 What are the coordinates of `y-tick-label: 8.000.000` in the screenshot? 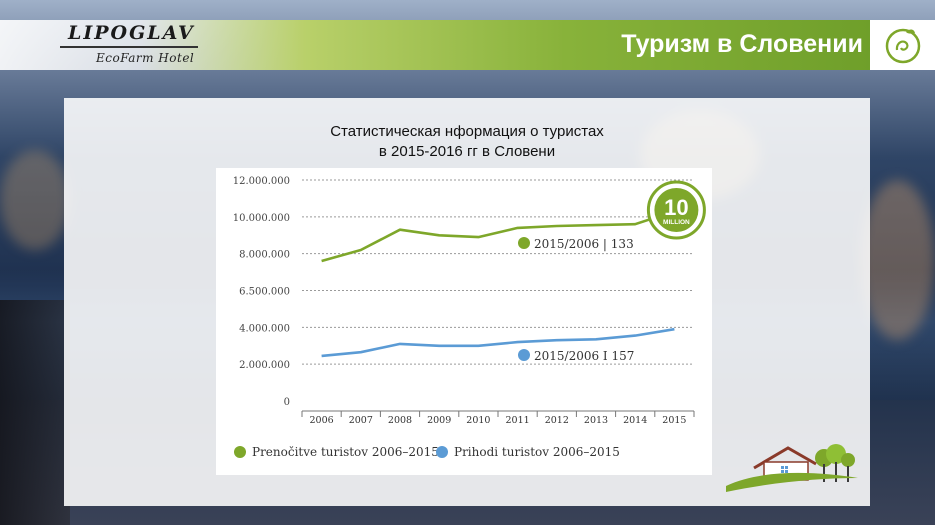 It's located at (264, 255).